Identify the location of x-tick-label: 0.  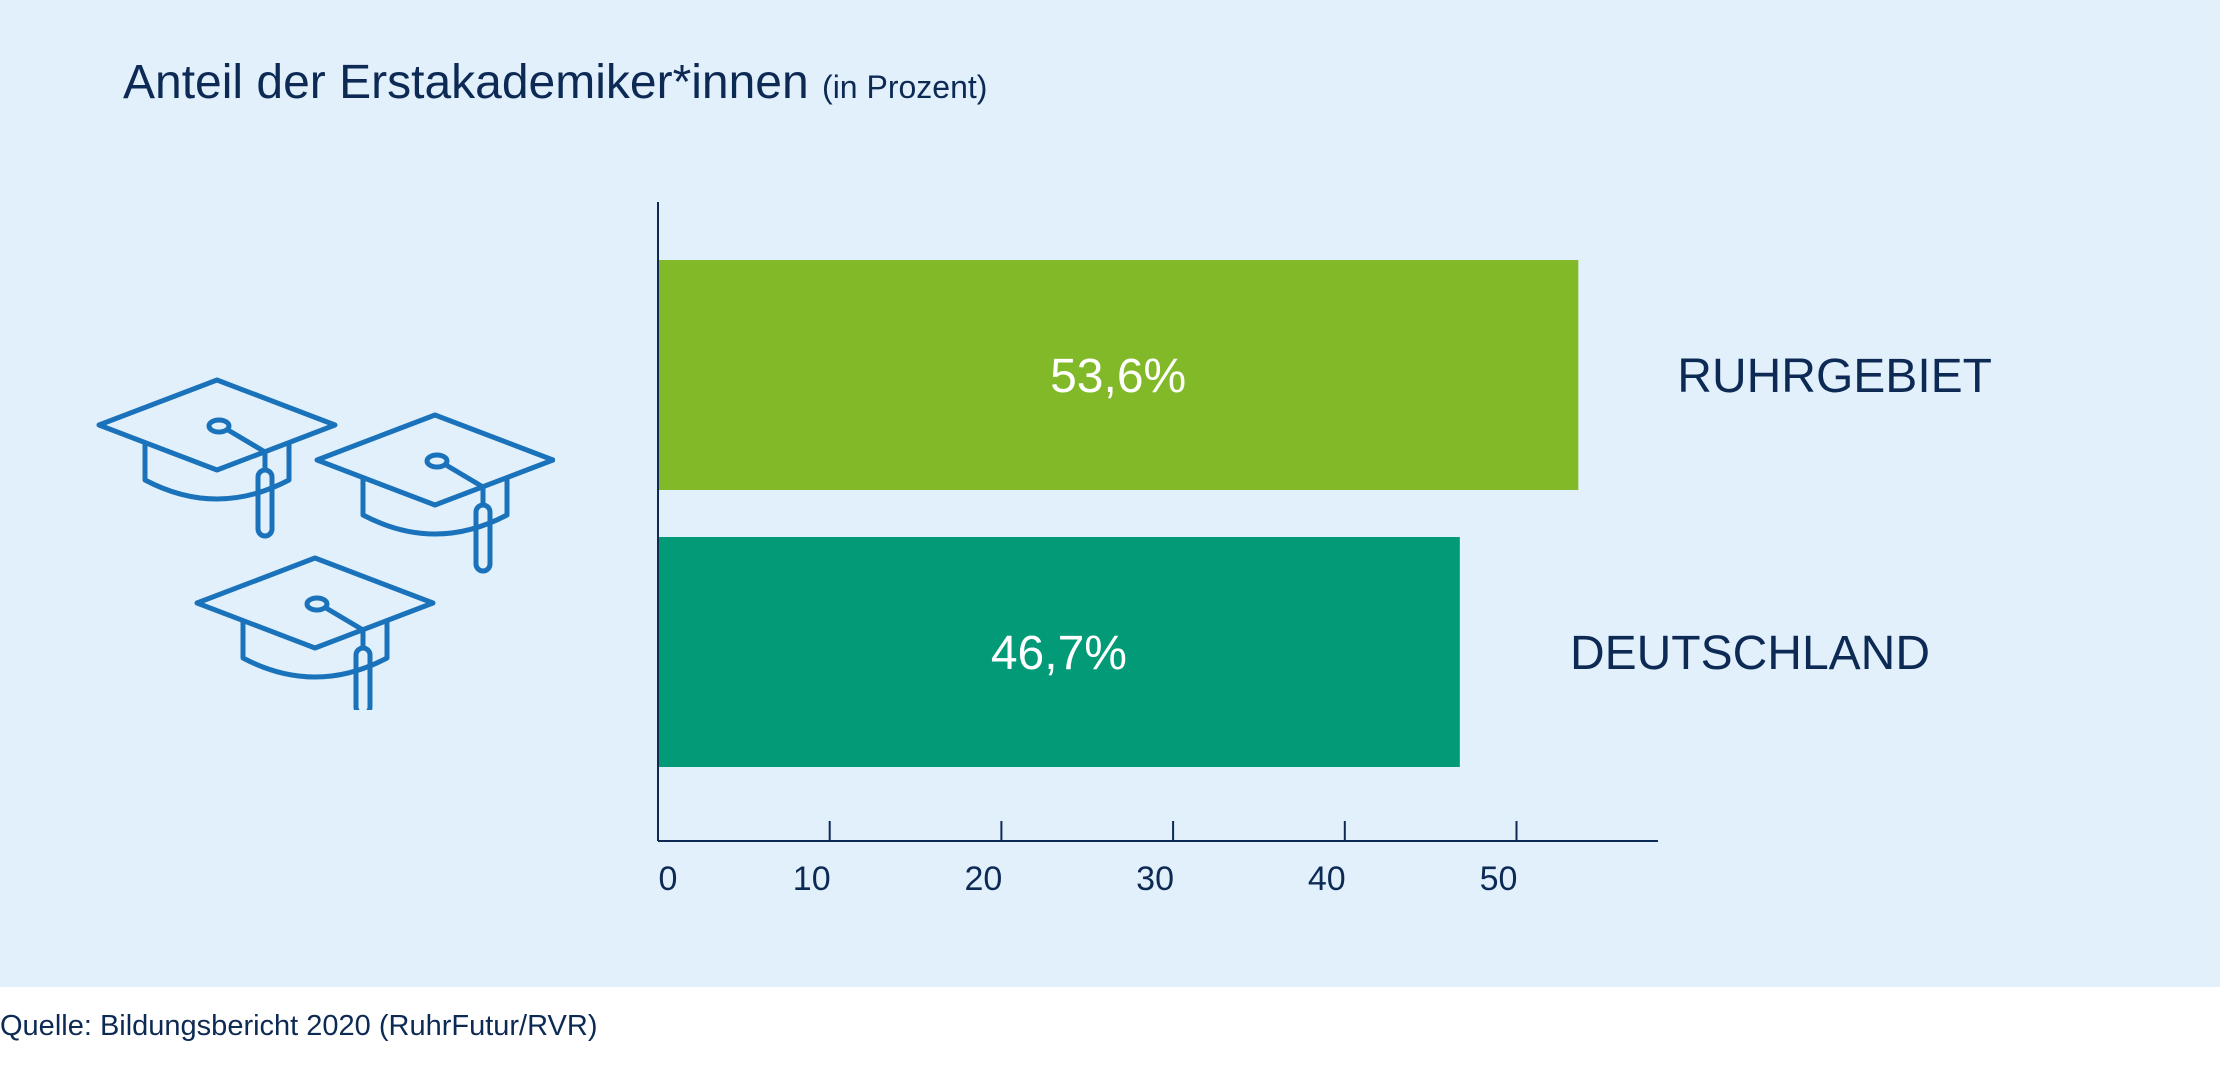
(668, 879).